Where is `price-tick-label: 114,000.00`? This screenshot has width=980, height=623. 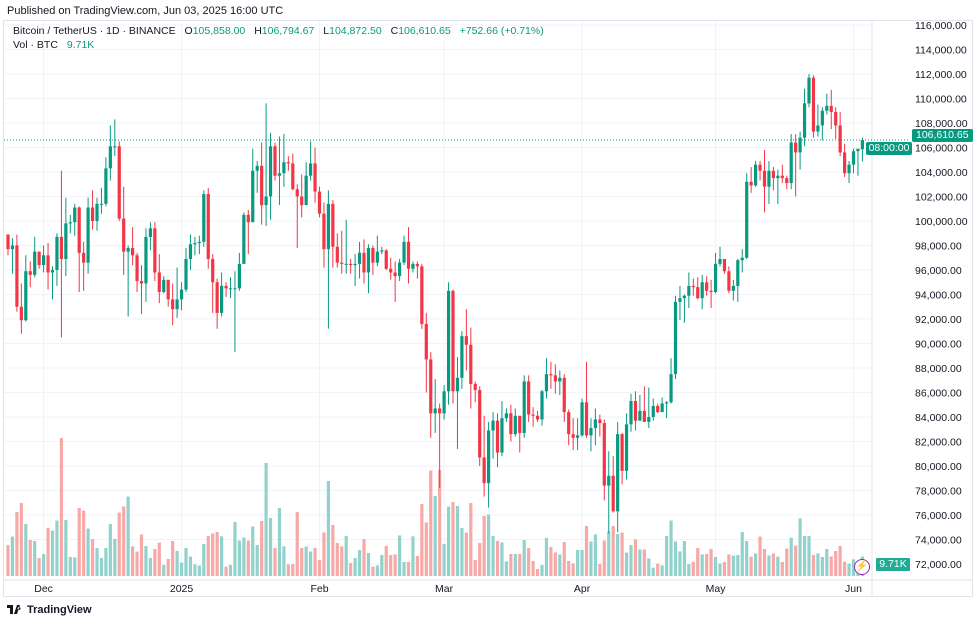 price-tick-label: 114,000.00 is located at coordinates (941, 51).